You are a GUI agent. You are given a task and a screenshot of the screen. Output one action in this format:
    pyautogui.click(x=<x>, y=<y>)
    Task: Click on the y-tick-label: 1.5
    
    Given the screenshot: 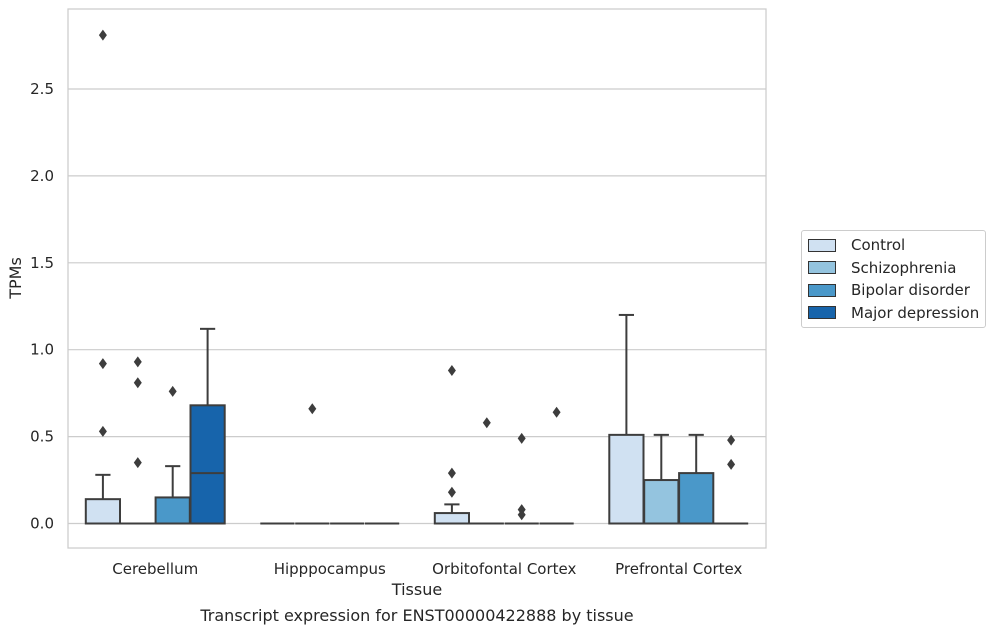 What is the action you would take?
    pyautogui.click(x=42, y=263)
    